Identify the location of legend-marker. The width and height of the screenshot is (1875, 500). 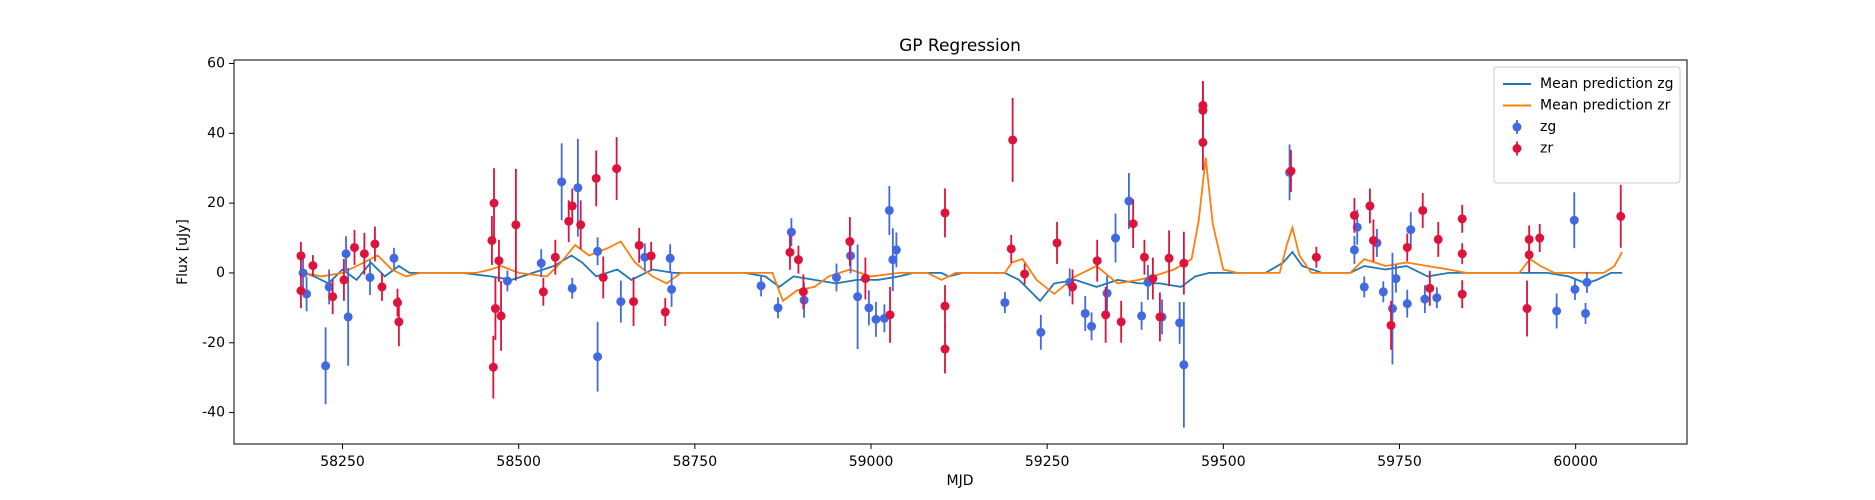
(1517, 148).